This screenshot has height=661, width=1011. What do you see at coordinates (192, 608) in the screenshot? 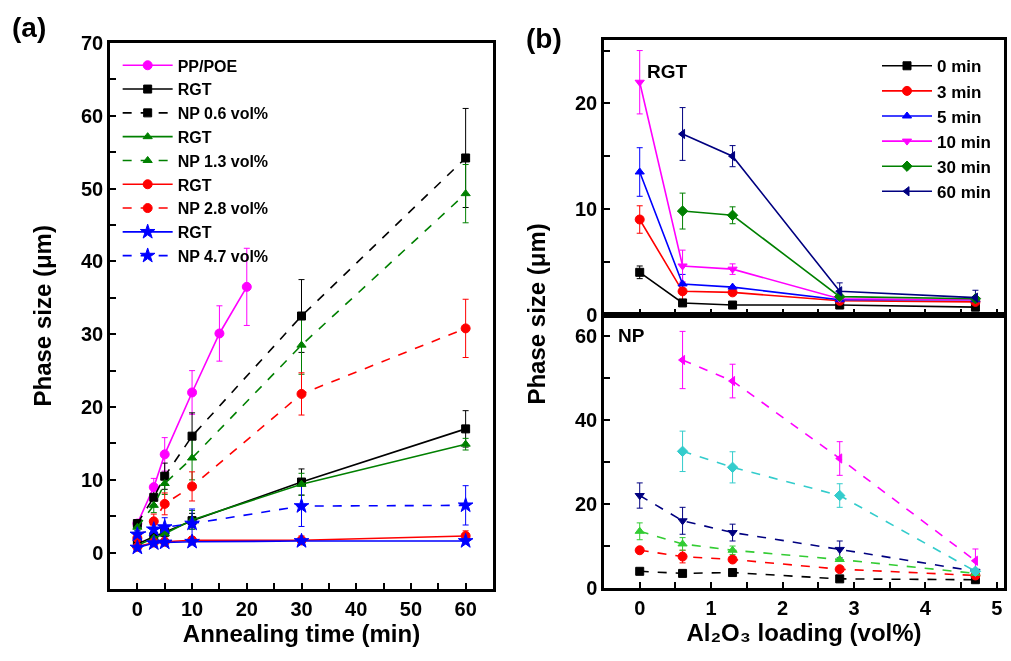
I see `x-tick-label: 10` at bounding box center [192, 608].